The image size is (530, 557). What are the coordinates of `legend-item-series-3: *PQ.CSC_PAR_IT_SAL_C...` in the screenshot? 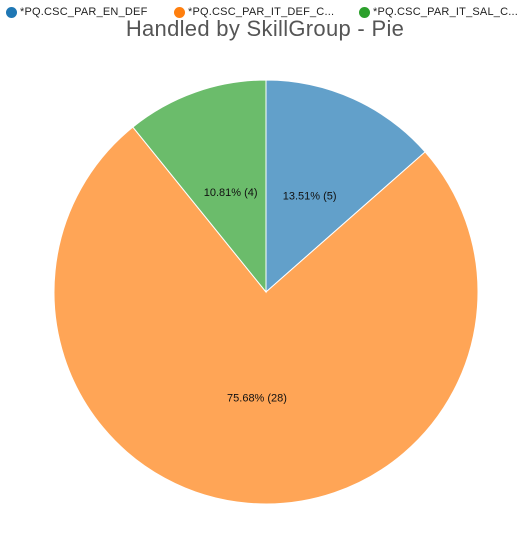 It's located at (438, 12).